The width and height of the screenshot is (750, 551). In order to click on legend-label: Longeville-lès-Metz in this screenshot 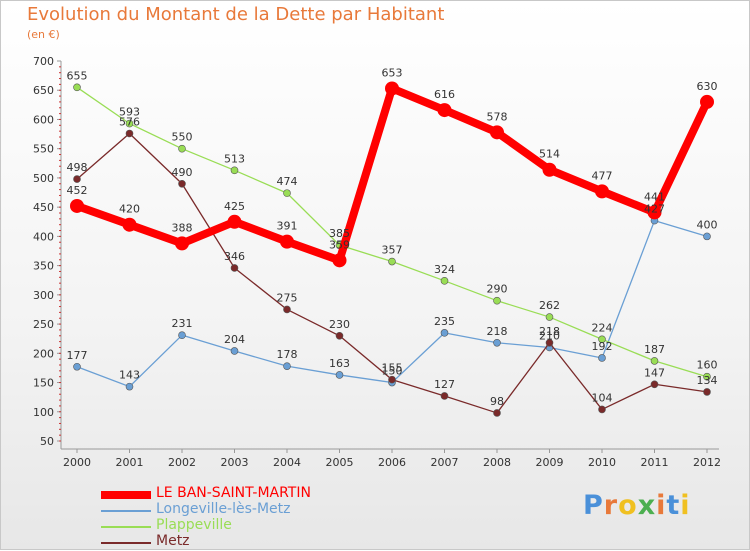, I will do `click(223, 509)`.